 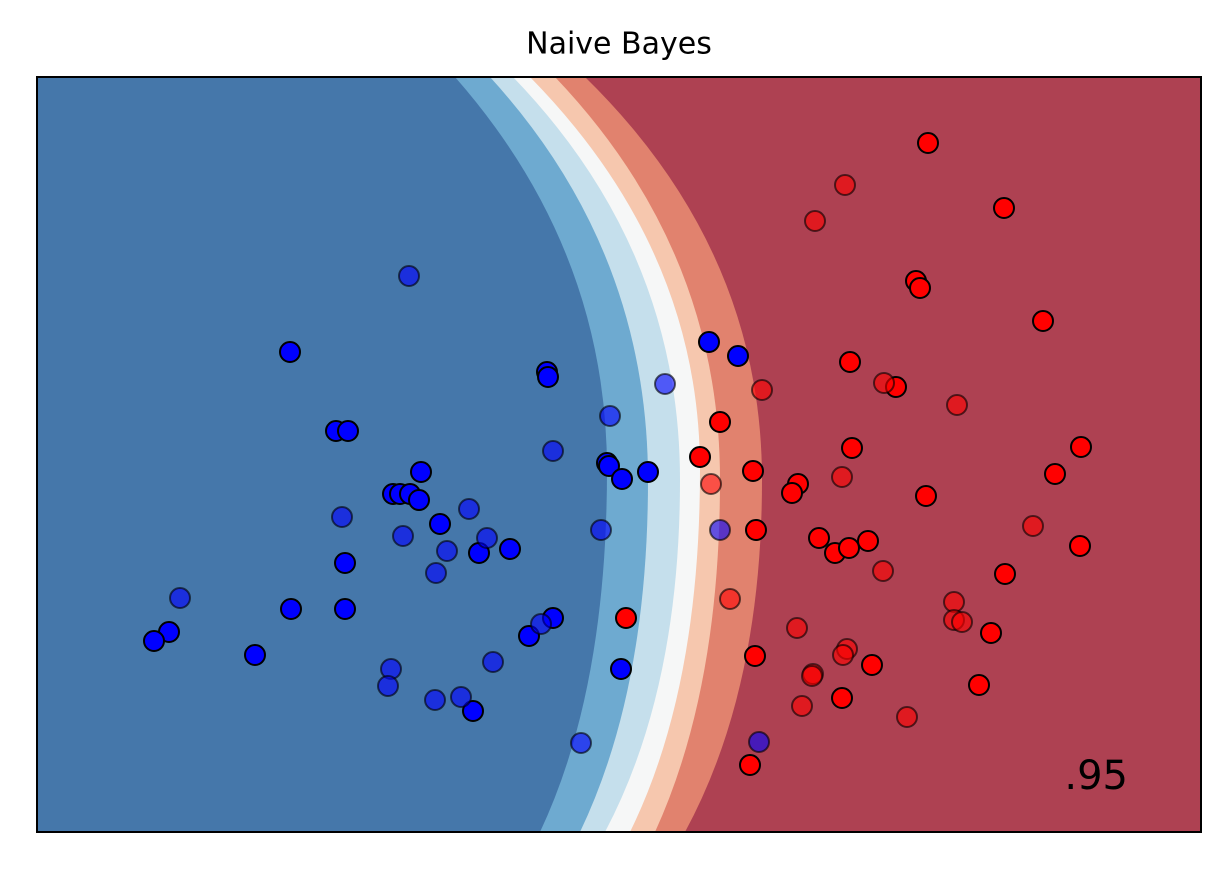 I want to click on chart-title: Naive Bayes, so click(x=619, y=44).